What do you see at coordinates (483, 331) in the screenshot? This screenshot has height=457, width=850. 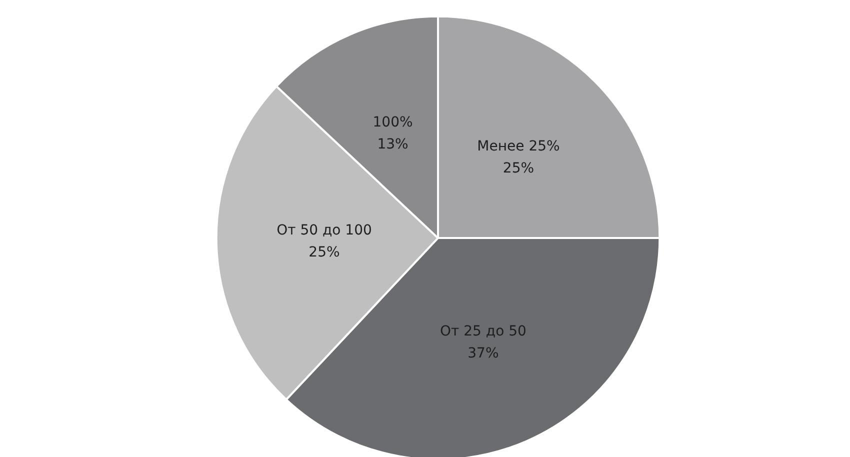 I see `slice-label: От 25 до 50` at bounding box center [483, 331].